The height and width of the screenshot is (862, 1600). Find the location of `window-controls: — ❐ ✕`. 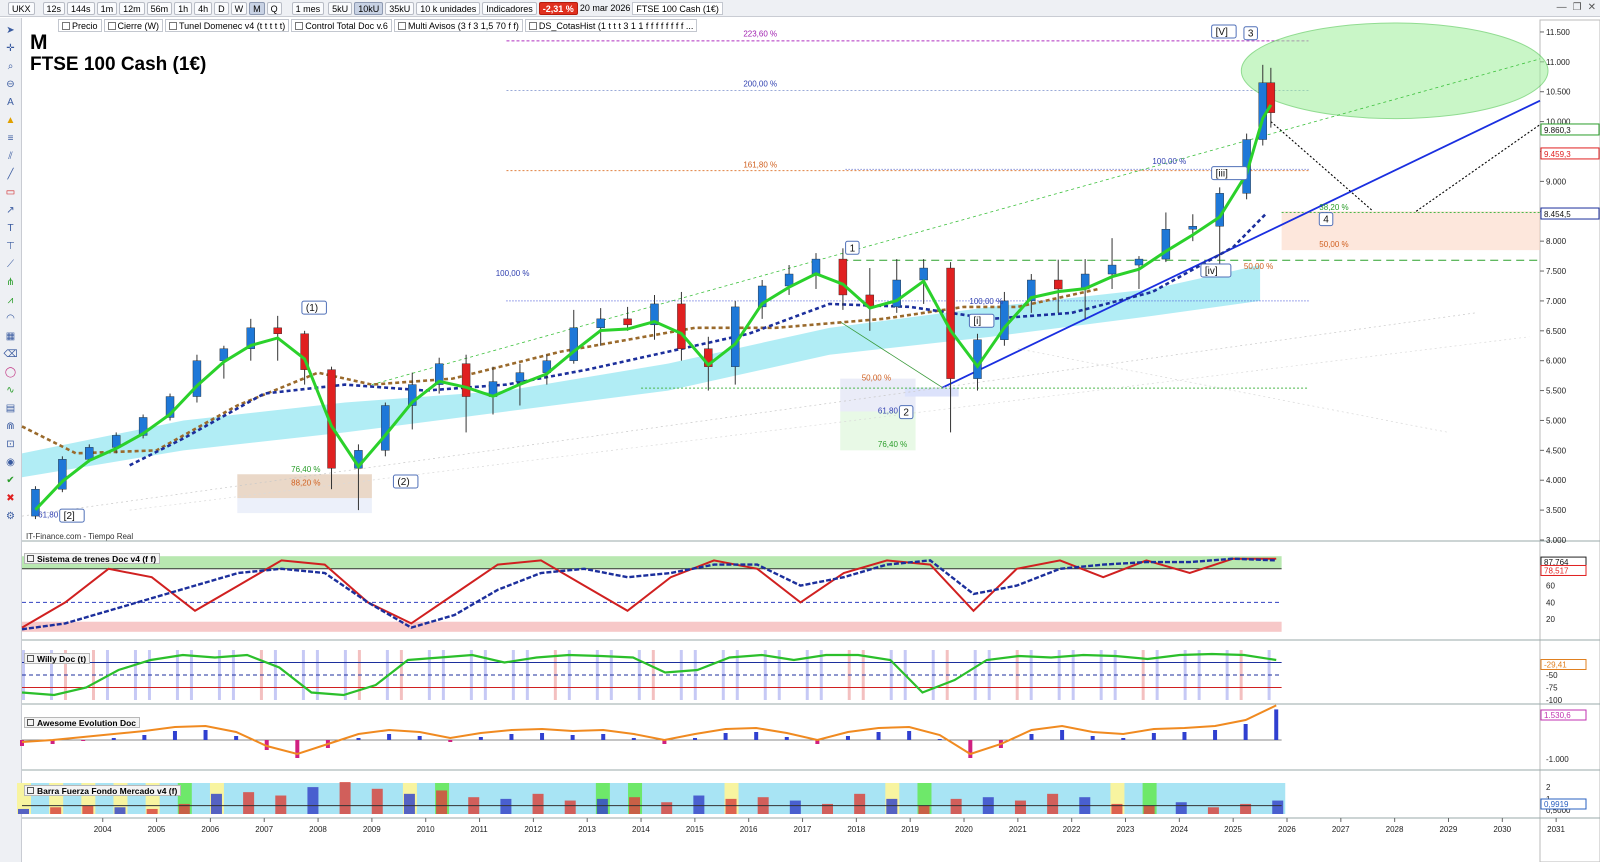

window-controls: — ❐ ✕ is located at coordinates (1576, 7).